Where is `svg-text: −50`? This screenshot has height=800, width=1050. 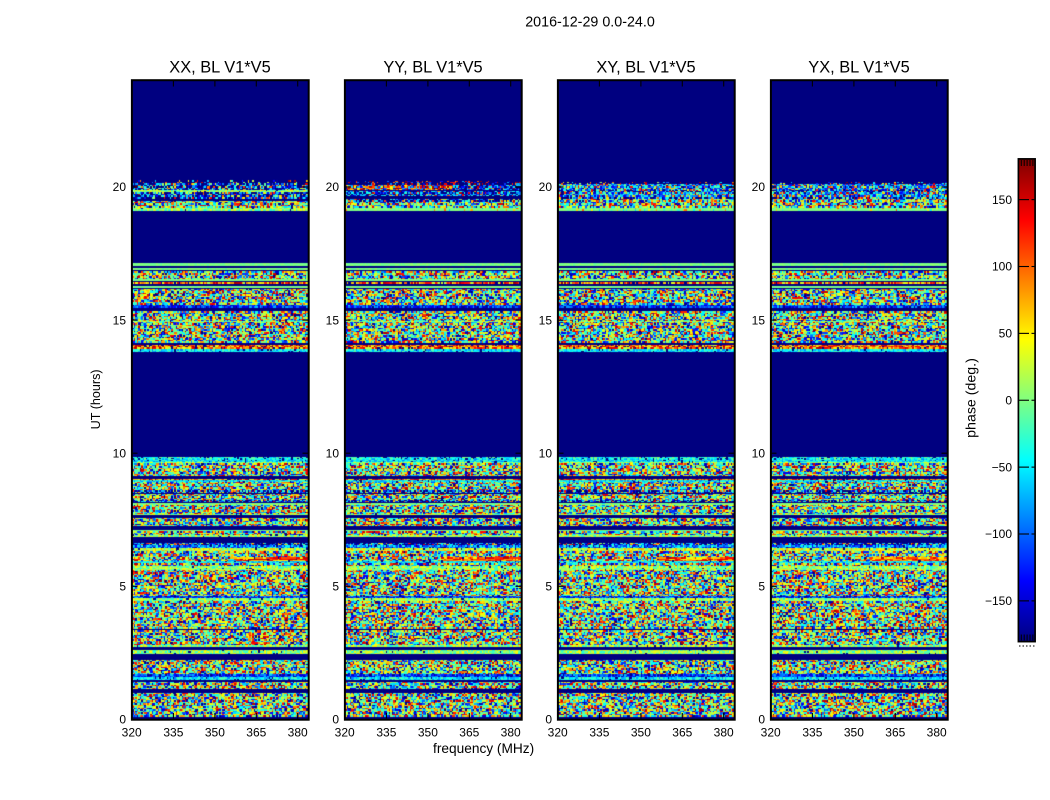
svg-text: −50 is located at coordinates (1002, 467).